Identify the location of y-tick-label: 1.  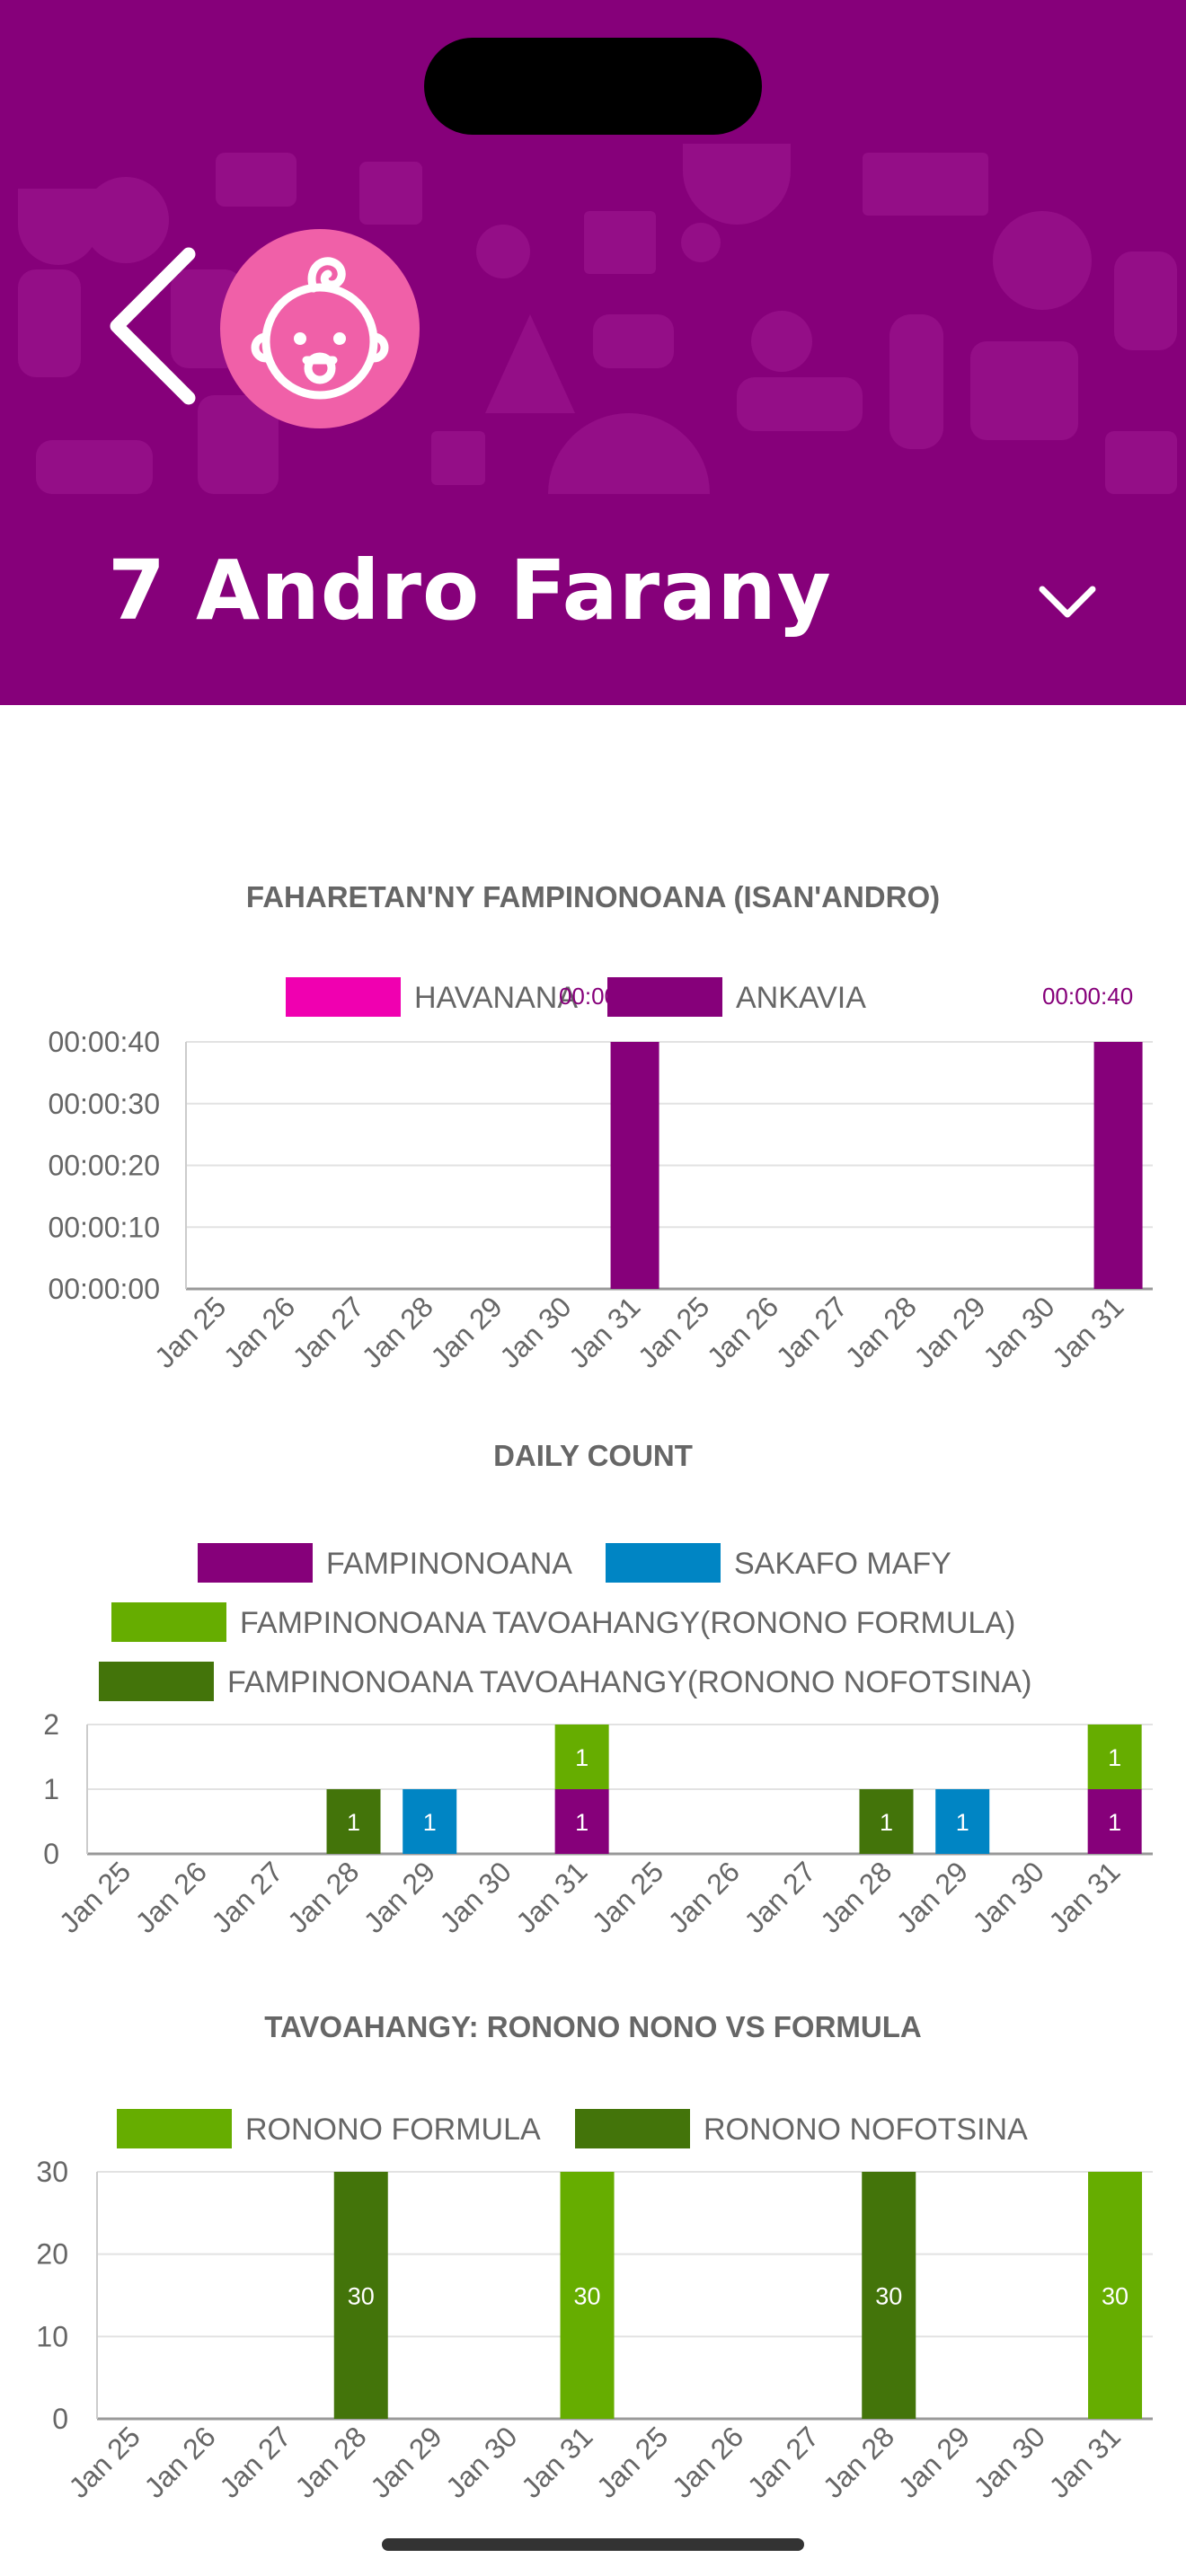
(51, 1789).